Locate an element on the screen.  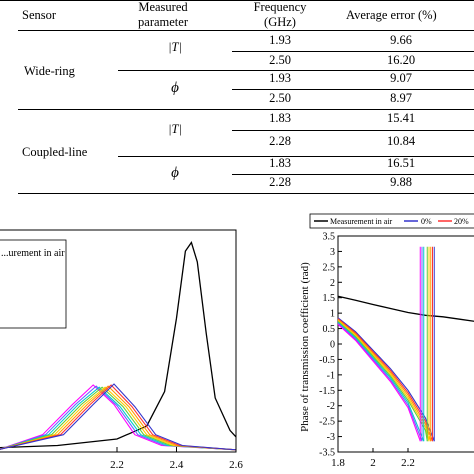
legend: Measurement in air 0% 20% is located at coordinates (391, 221).